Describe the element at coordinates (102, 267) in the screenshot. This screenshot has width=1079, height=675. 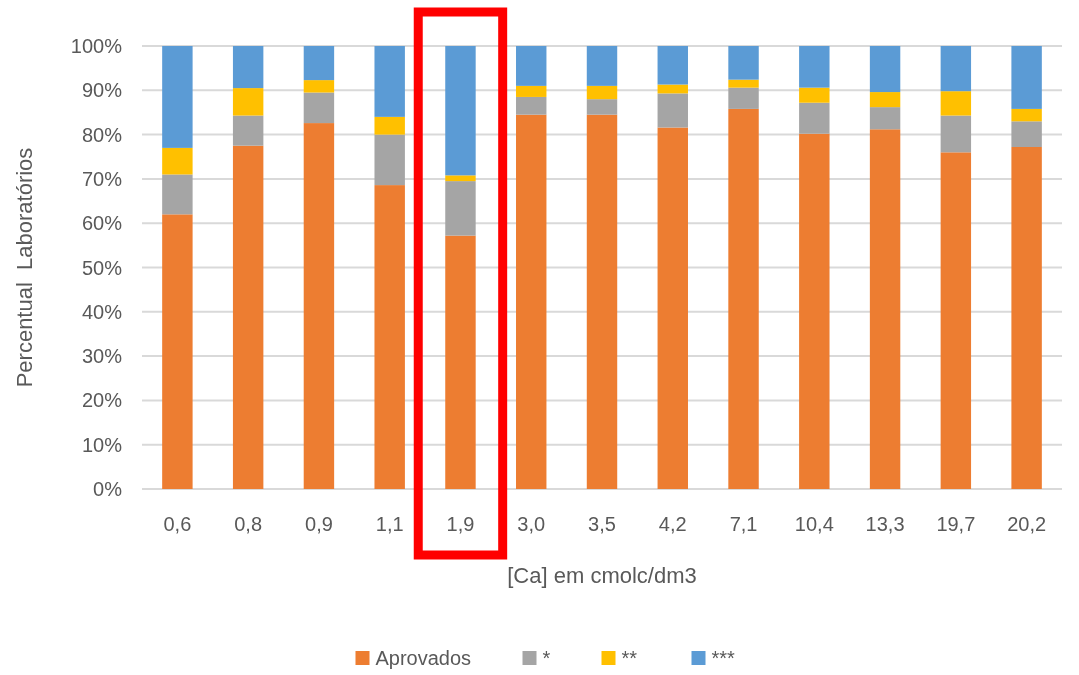
I see `y-tick-label: 50%` at that location.